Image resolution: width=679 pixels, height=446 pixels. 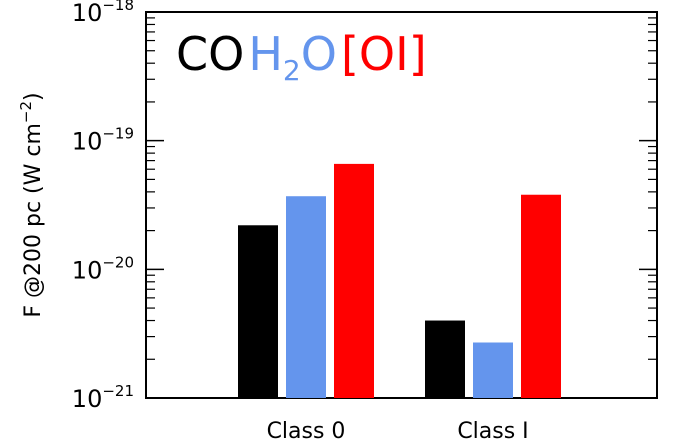 I want to click on y-tick-label: 10−18, so click(x=103, y=13).